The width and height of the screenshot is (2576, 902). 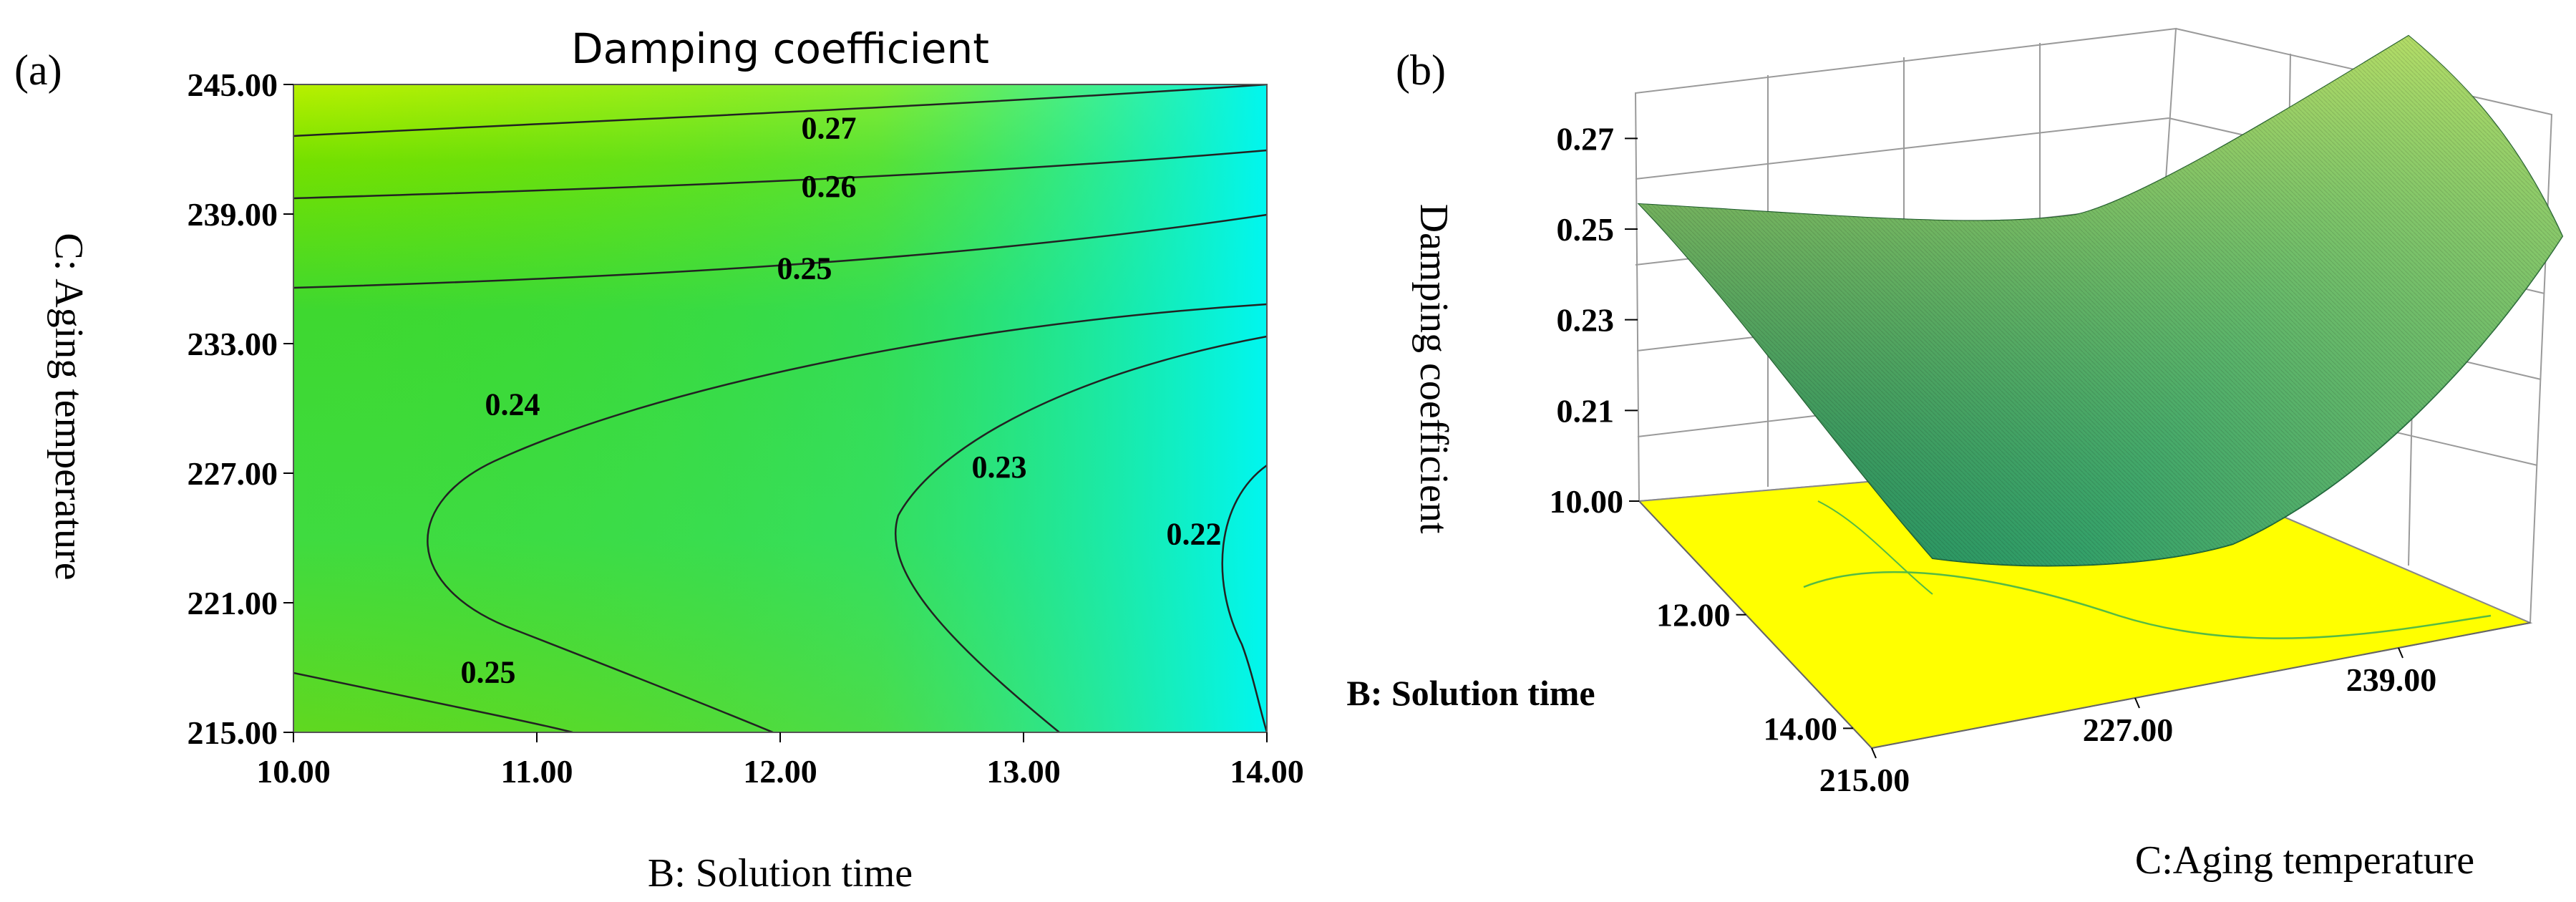 I want to click on contour-line-025-bottom, so click(x=433, y=702).